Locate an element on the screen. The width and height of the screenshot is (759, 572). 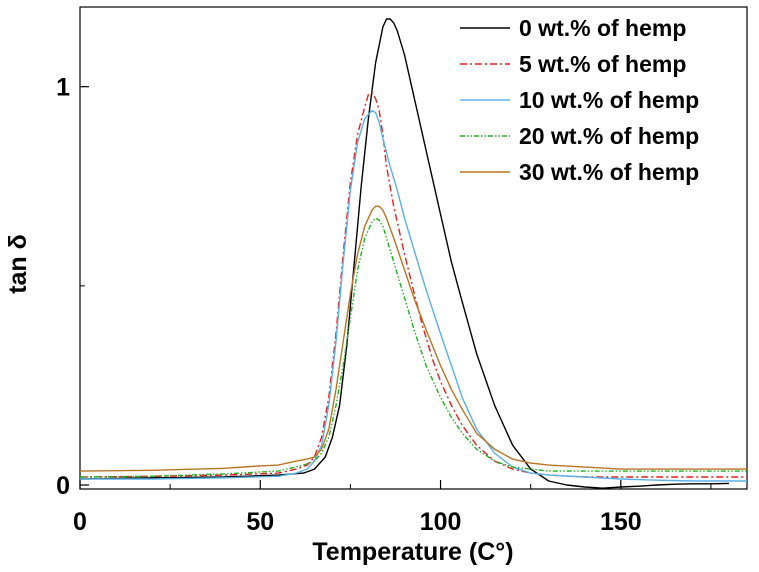
y-tick-label: 1 is located at coordinates (63, 88).